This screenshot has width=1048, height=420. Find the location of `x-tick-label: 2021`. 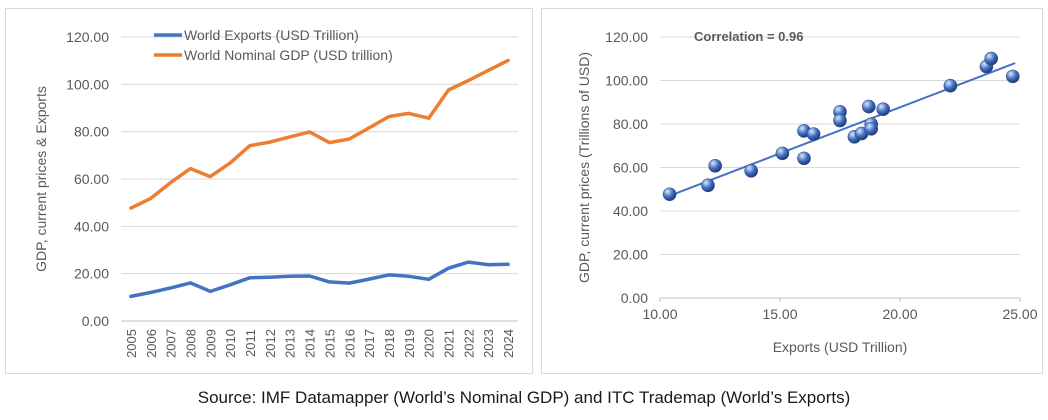

x-tick-label: 2021 is located at coordinates (449, 343).